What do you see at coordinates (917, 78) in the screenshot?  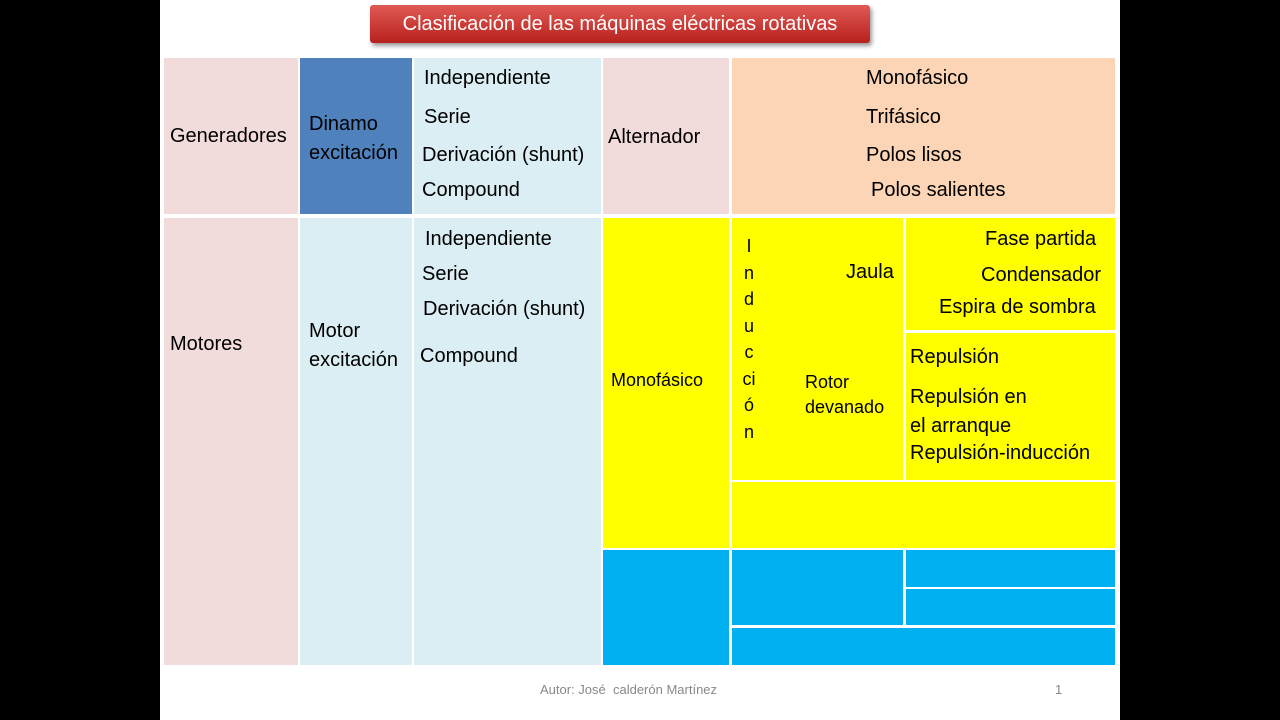 I see `type-item: Monofásico` at bounding box center [917, 78].